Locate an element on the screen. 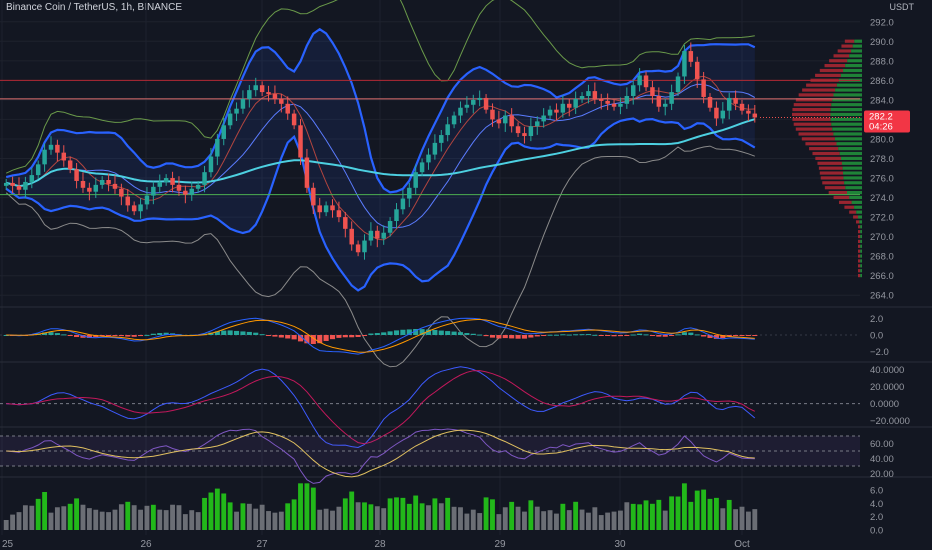 The width and height of the screenshot is (932, 550). price-tick-label: 274.0 is located at coordinates (882, 198).